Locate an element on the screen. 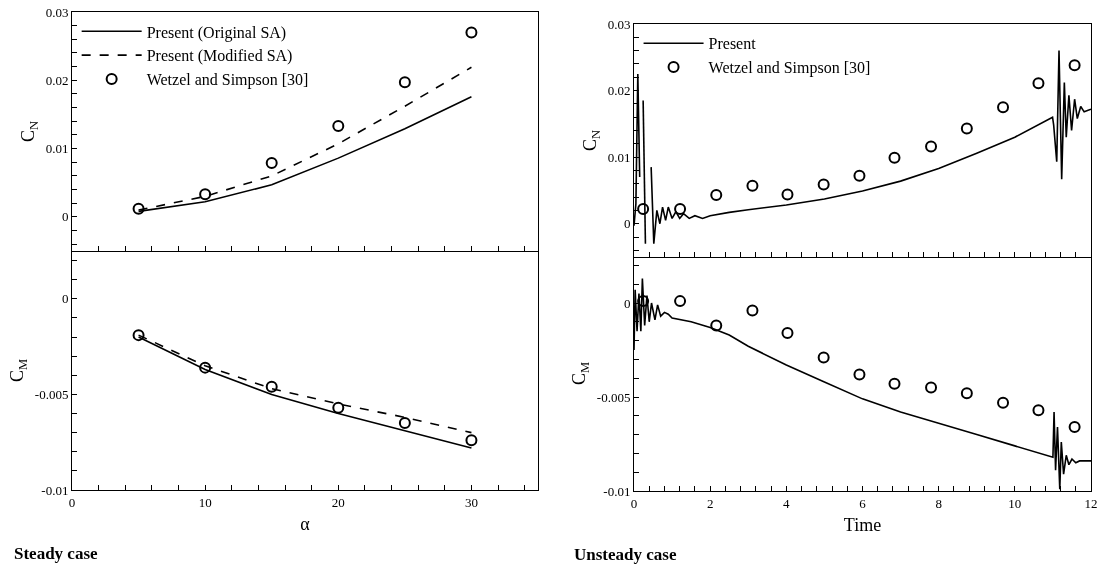 Image resolution: width=1098 pixels, height=570 pixels. x-tick-label: 4 is located at coordinates (787, 503).